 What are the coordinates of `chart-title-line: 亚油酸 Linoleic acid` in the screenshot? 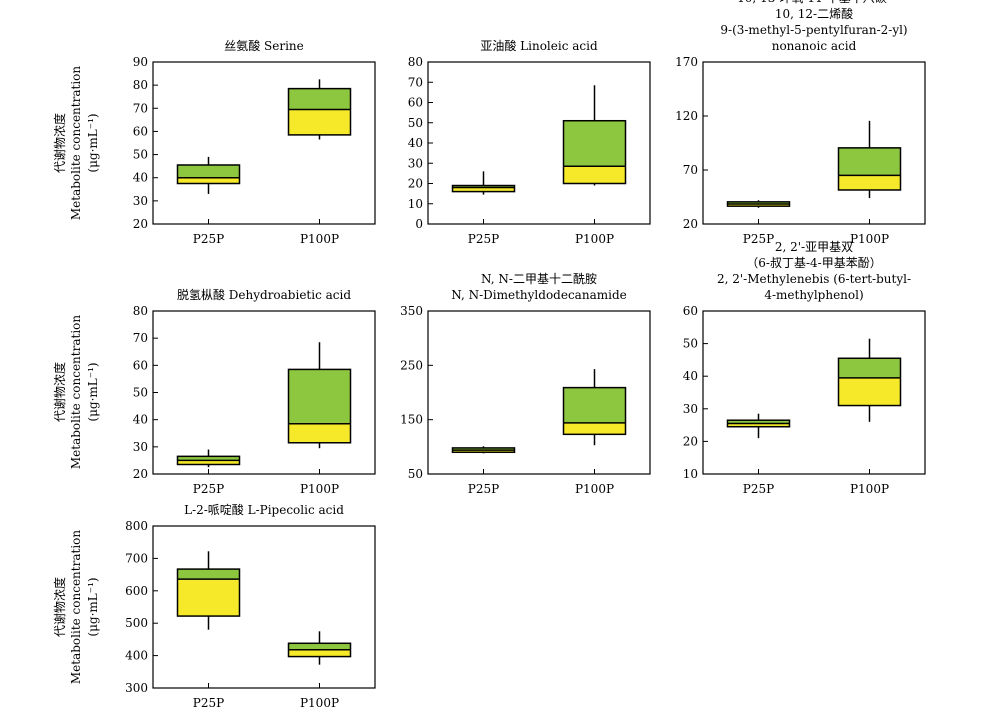 It's located at (539, 45).